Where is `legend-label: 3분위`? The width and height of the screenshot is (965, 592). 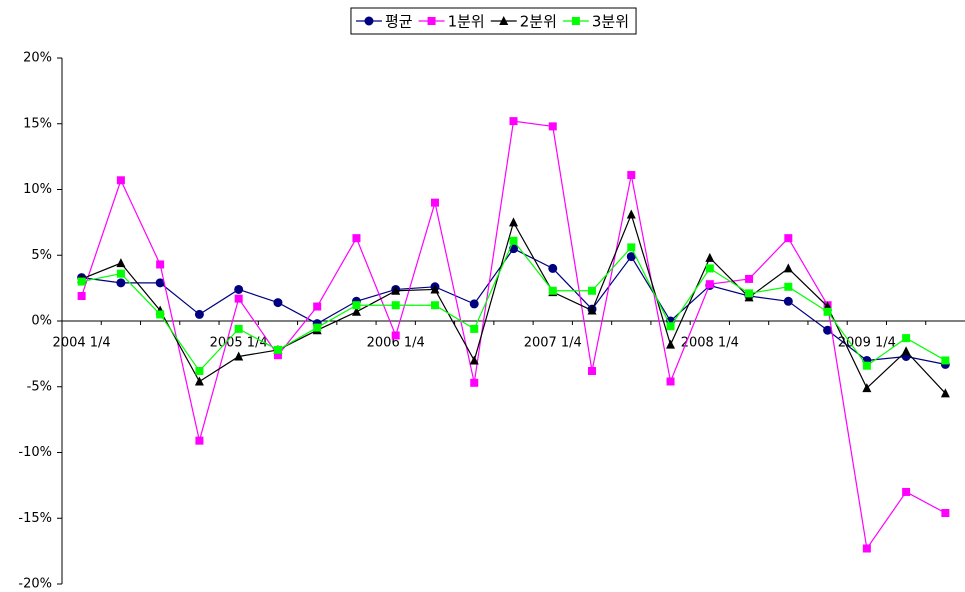
legend-label: 3분위 is located at coordinates (610, 22).